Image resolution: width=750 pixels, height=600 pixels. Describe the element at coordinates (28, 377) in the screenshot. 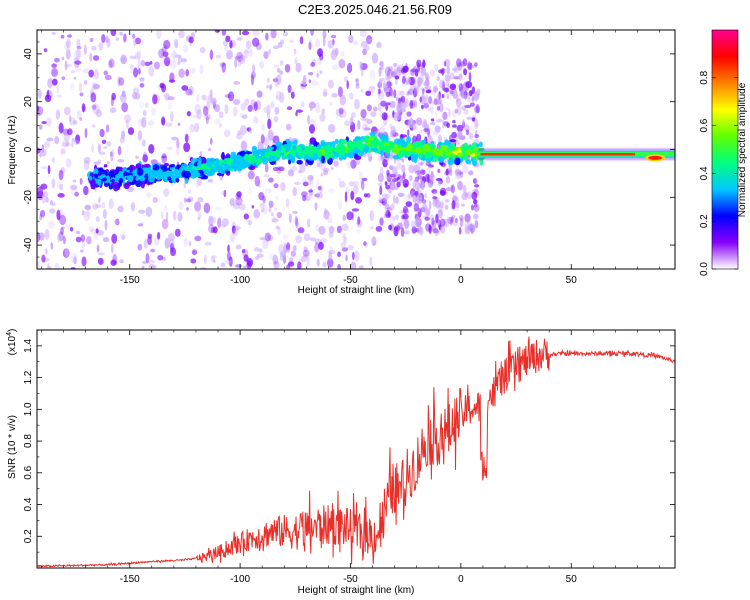

I see `y-tick-label: 1.2` at that location.